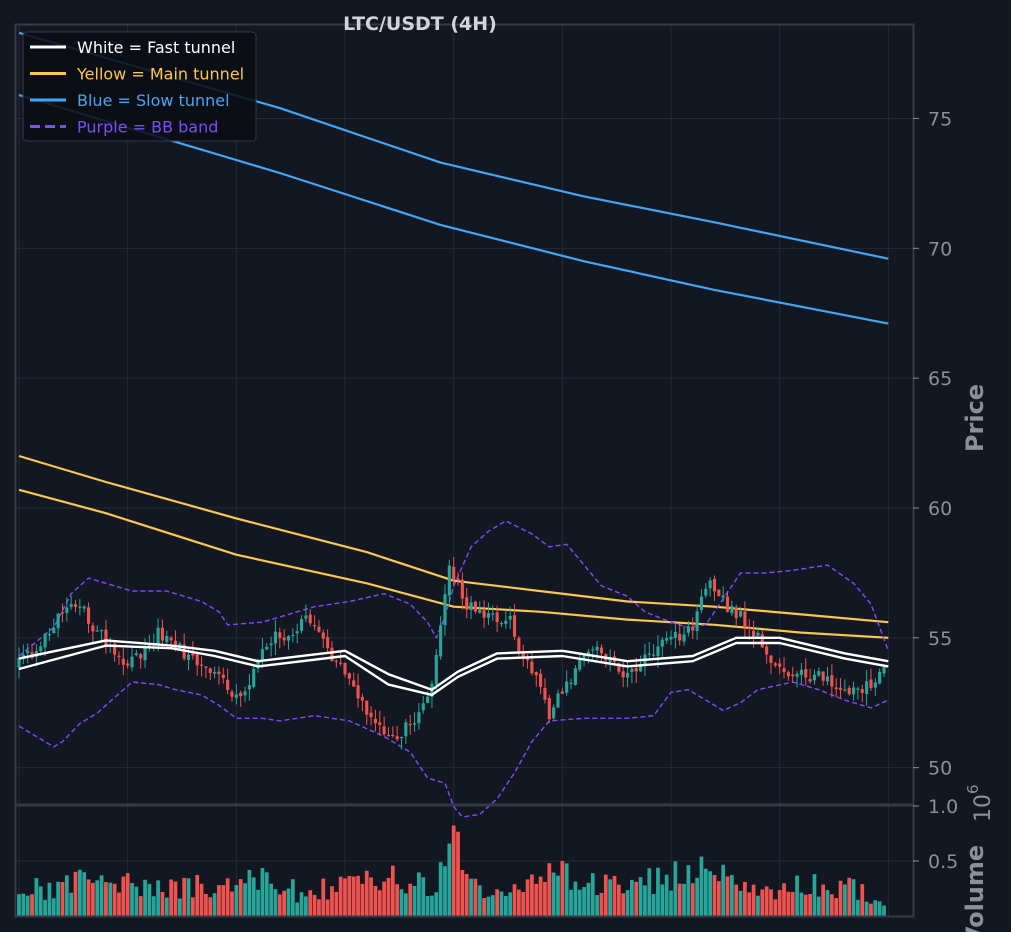 The image size is (1011, 932). What do you see at coordinates (940, 509) in the screenshot?
I see `price-tick-label: 60` at bounding box center [940, 509].